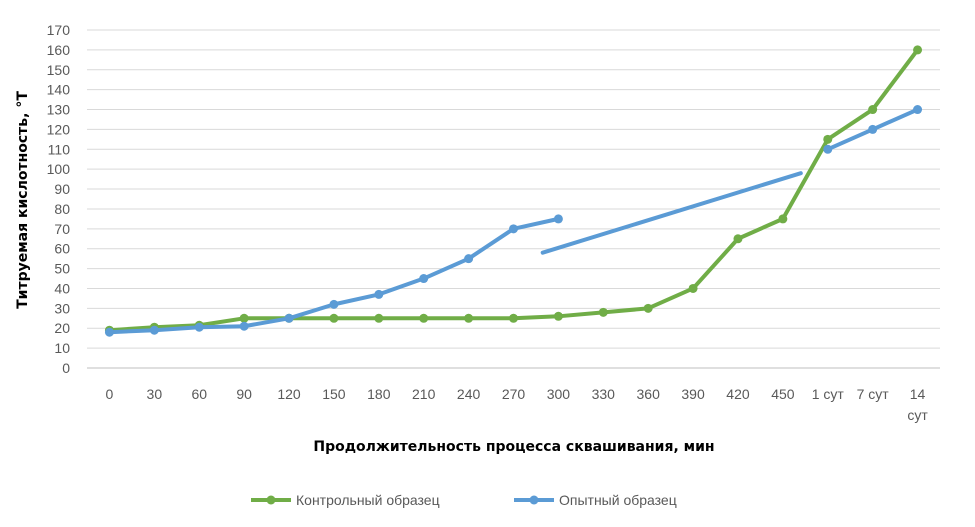 This screenshot has height=527, width=975. I want to click on y-tick-label: 30, so click(62, 308).